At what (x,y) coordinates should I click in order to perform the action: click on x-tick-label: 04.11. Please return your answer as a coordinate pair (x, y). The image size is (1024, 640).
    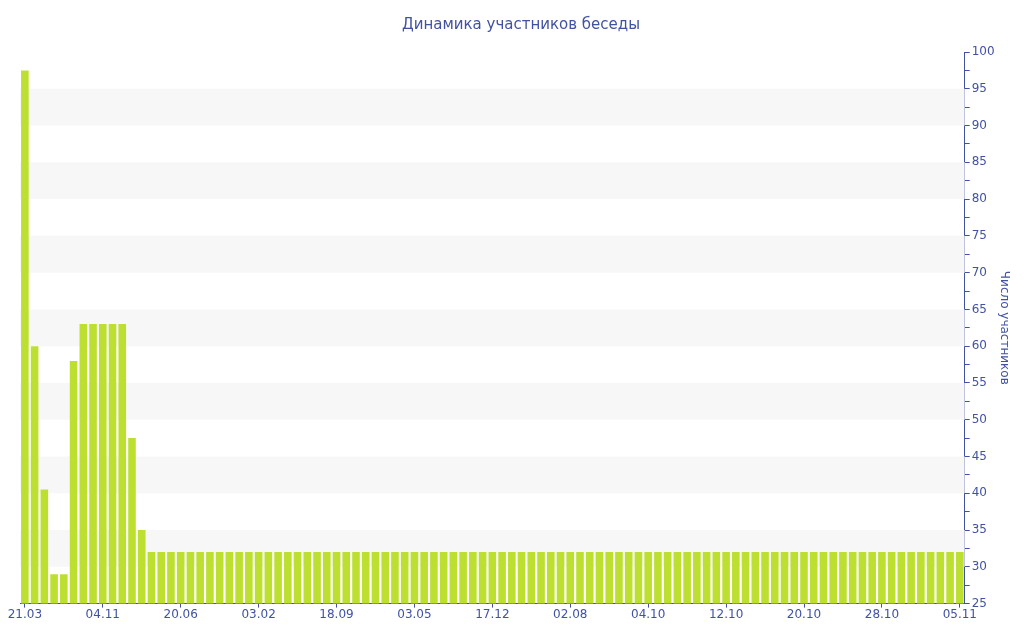
    Looking at the image, I should click on (102, 613).